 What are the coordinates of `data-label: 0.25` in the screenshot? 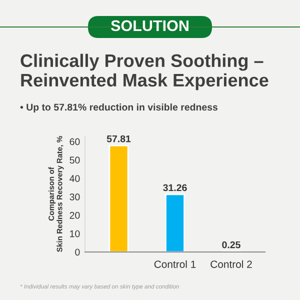 It's located at (231, 244).